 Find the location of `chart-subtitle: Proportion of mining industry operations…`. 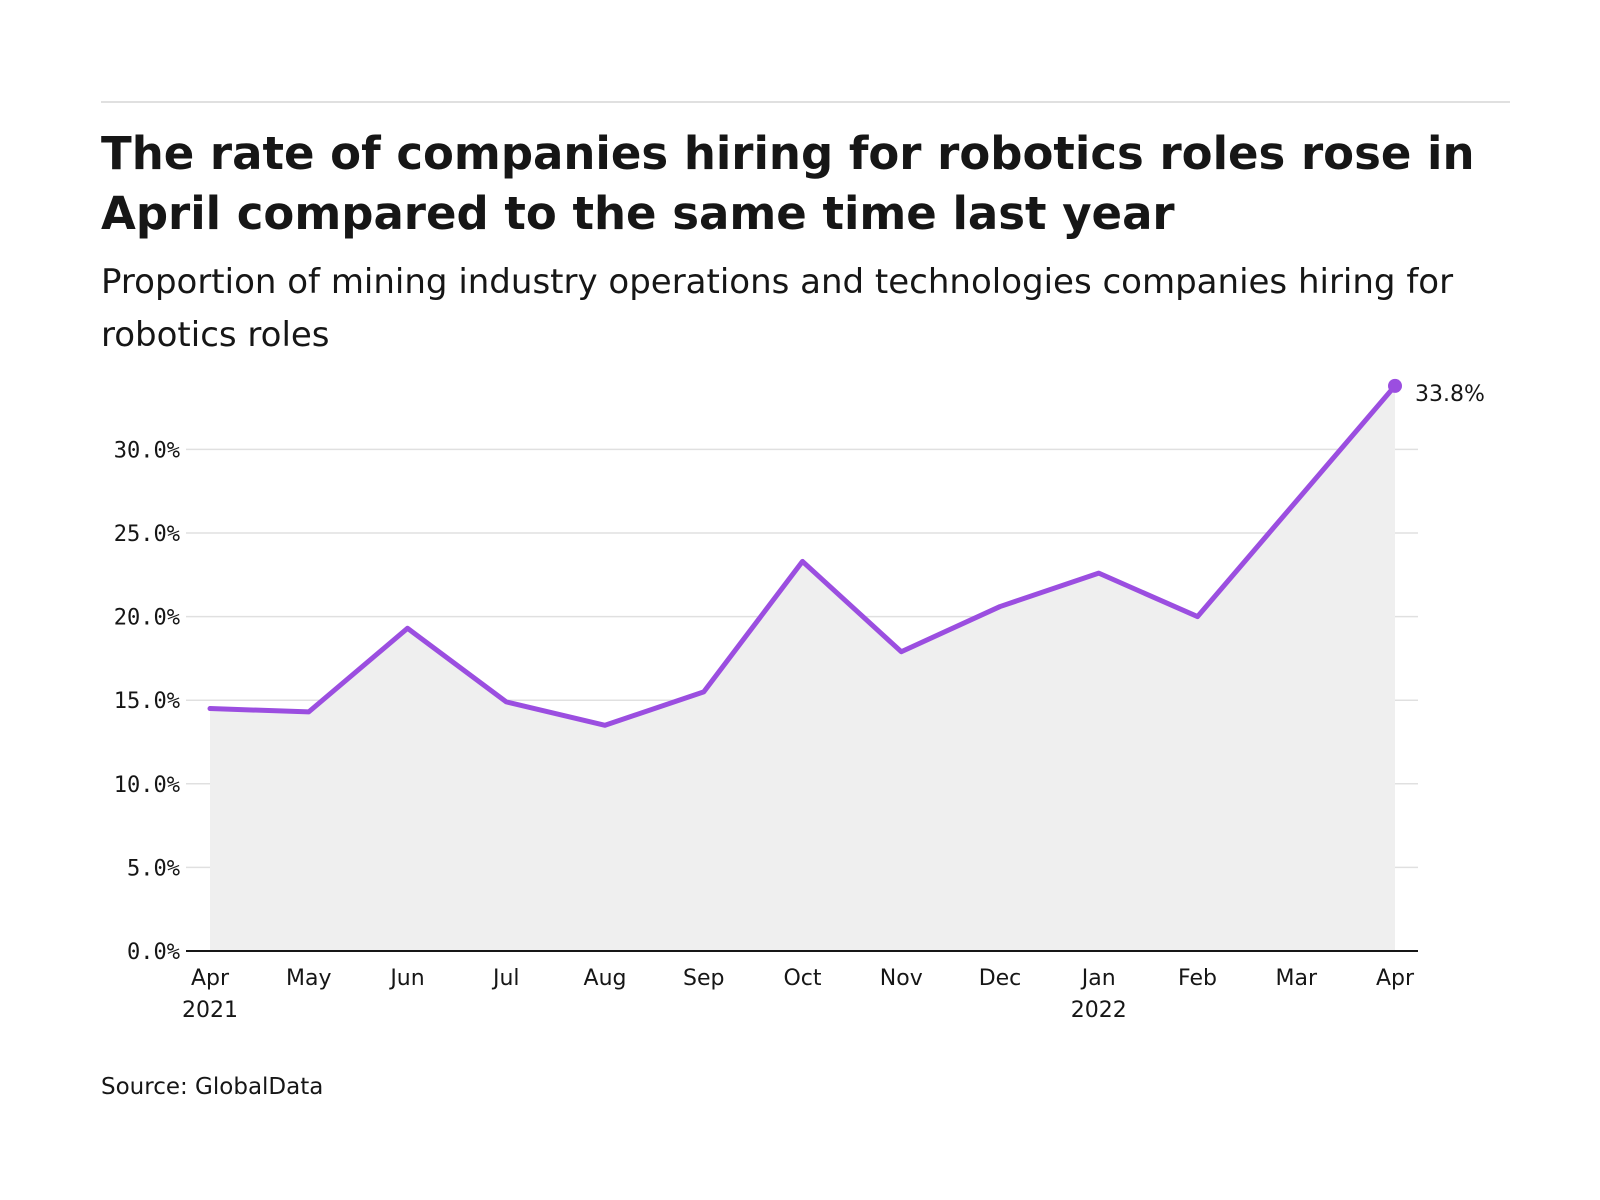

chart-subtitle: Proportion of mining industry operations… is located at coordinates (777, 308).